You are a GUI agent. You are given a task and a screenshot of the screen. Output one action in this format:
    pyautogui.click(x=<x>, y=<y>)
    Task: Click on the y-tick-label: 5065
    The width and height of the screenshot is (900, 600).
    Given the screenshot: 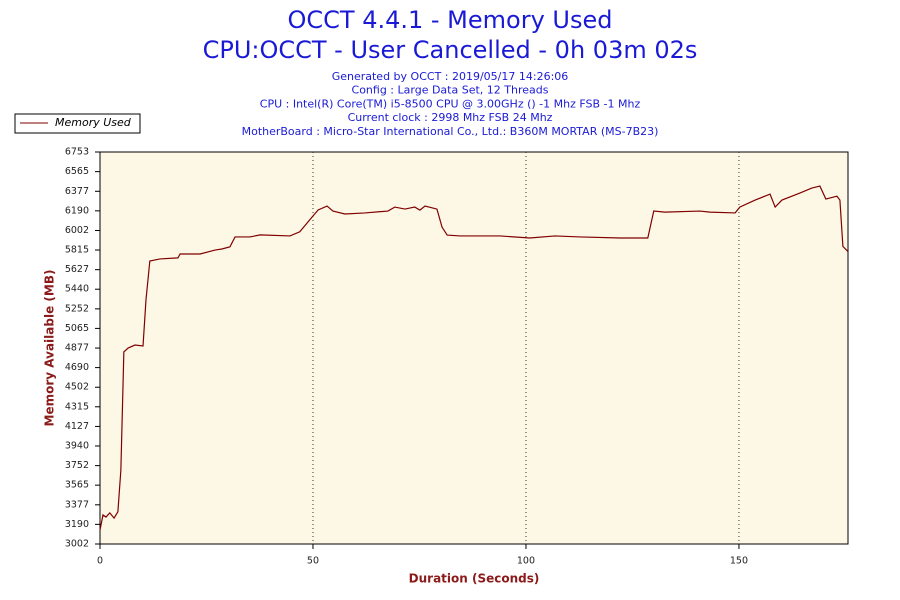 What is the action you would take?
    pyautogui.click(x=77, y=328)
    